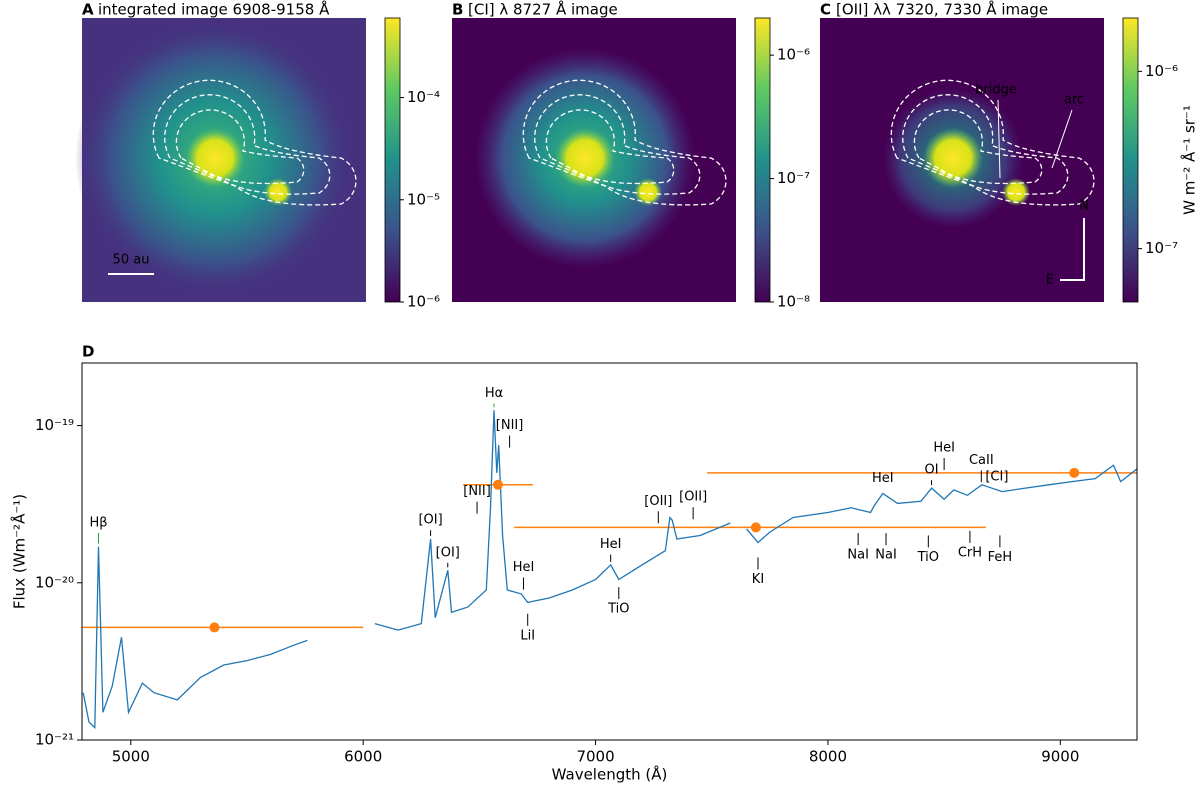  I want to click on line-label: FeH, so click(1000, 557).